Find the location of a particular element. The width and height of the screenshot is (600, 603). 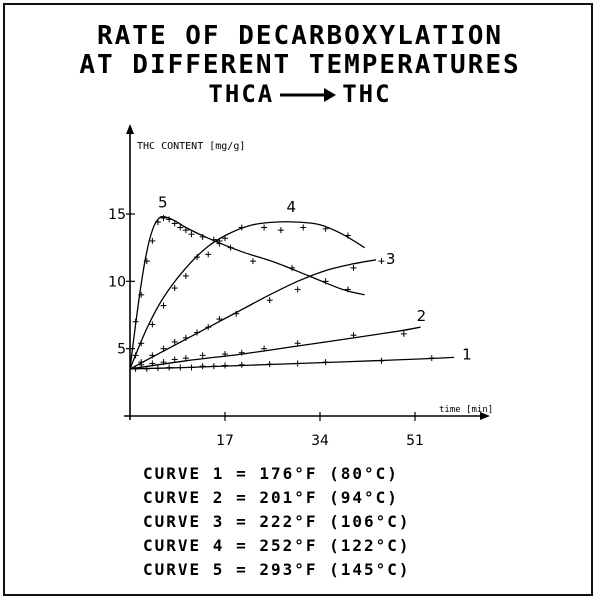

y-tick-label-10: 10 is located at coordinates (117, 282).